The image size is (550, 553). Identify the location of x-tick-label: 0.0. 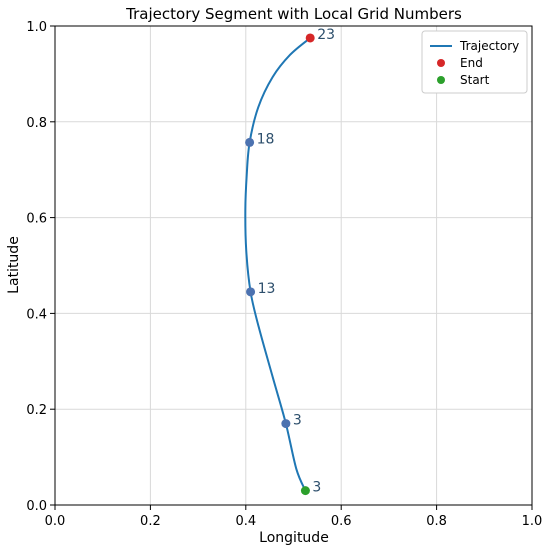
(55, 521).